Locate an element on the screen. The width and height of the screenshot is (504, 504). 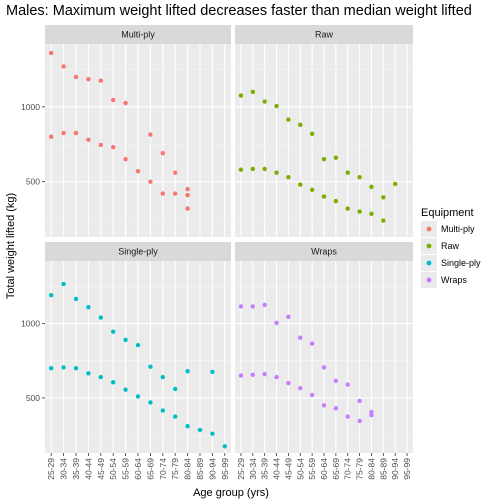
extra-point is located at coordinates (187, 208).